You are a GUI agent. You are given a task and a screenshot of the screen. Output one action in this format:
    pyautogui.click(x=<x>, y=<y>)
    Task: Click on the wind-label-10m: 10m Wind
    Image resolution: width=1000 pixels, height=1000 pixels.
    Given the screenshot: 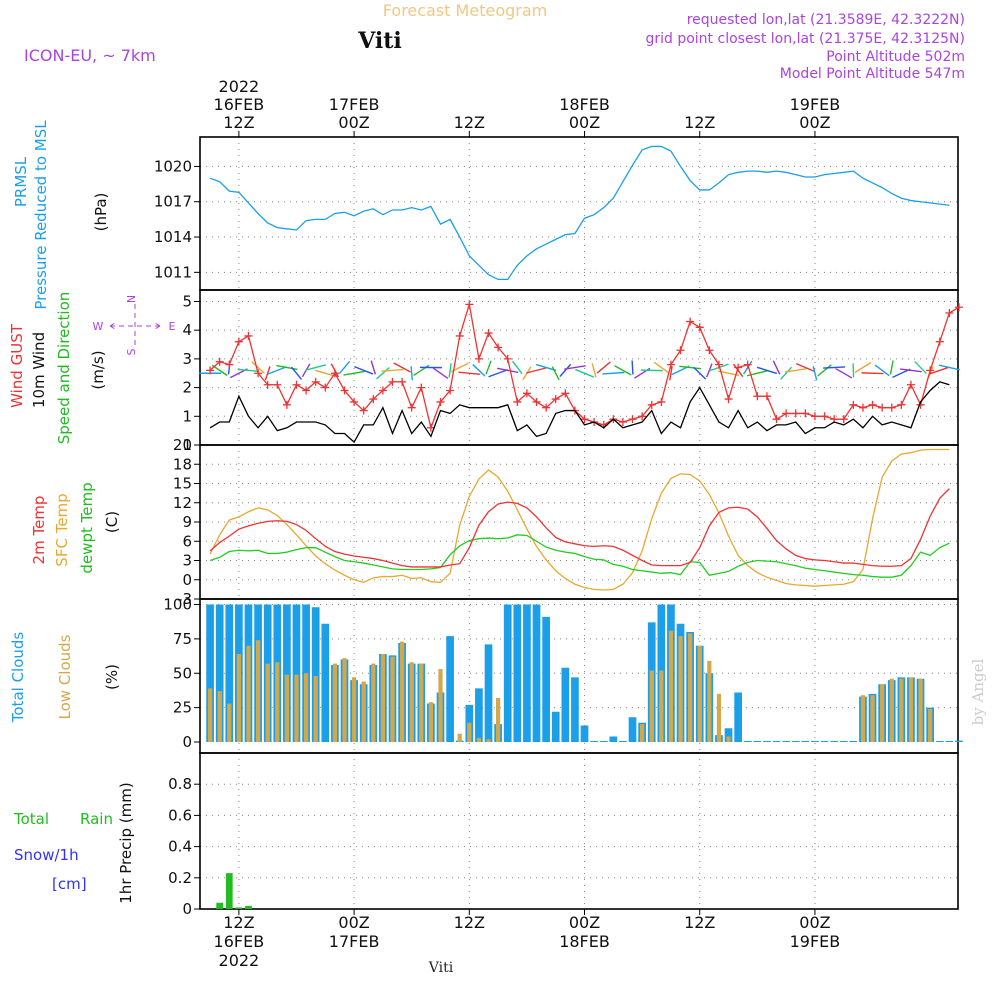 What is the action you would take?
    pyautogui.click(x=39, y=370)
    